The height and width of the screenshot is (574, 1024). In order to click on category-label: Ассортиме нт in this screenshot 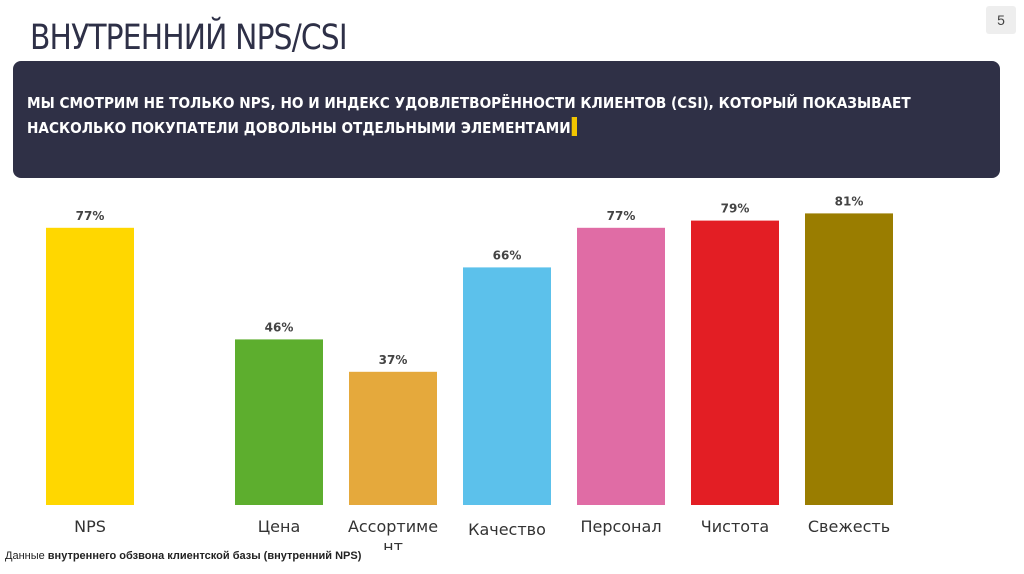, I will do `click(393, 533)`.